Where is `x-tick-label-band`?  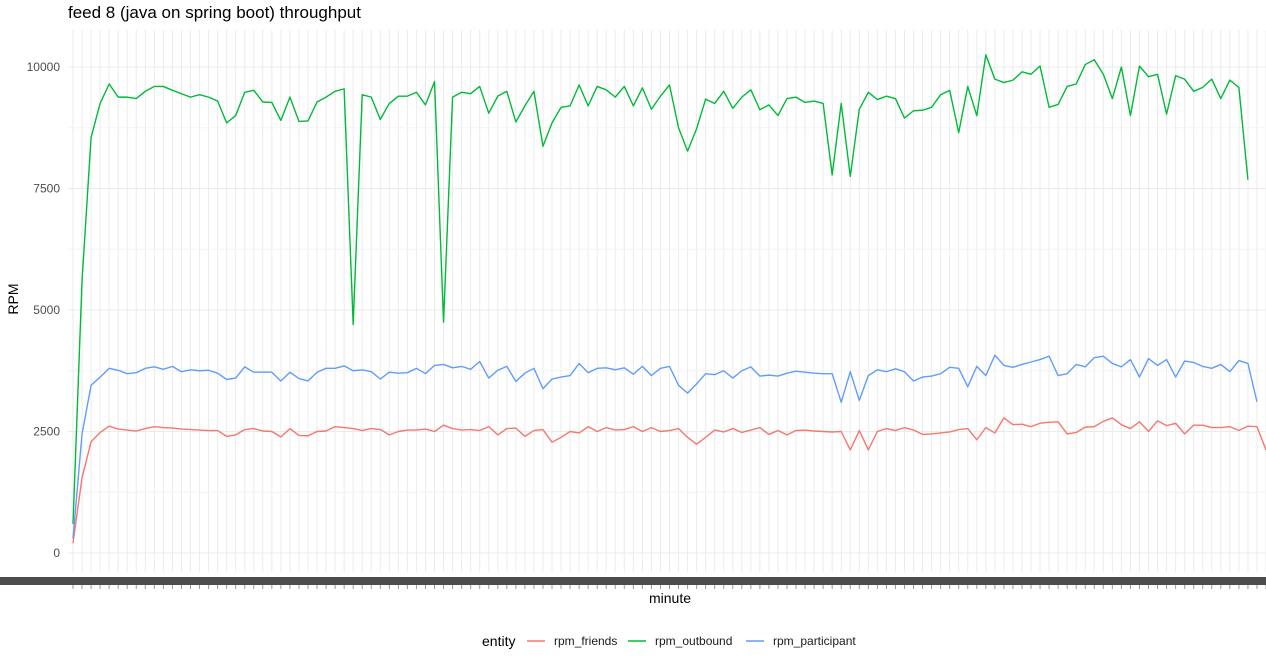 x-tick-label-band is located at coordinates (633, 581).